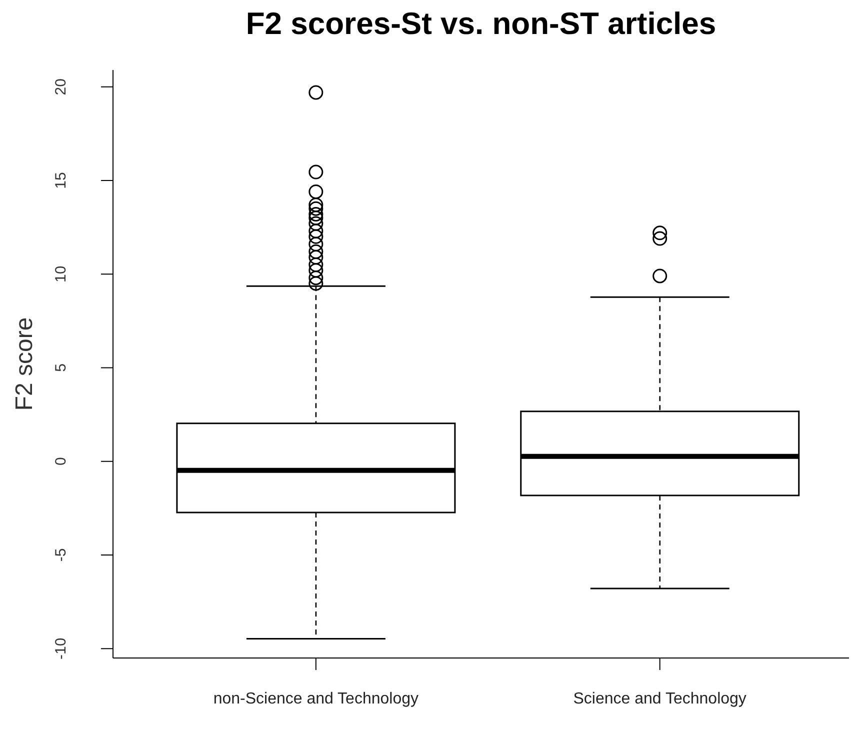 The width and height of the screenshot is (851, 735). Describe the element at coordinates (61, 274) in the screenshot. I see `y-tick-label: 10` at that location.